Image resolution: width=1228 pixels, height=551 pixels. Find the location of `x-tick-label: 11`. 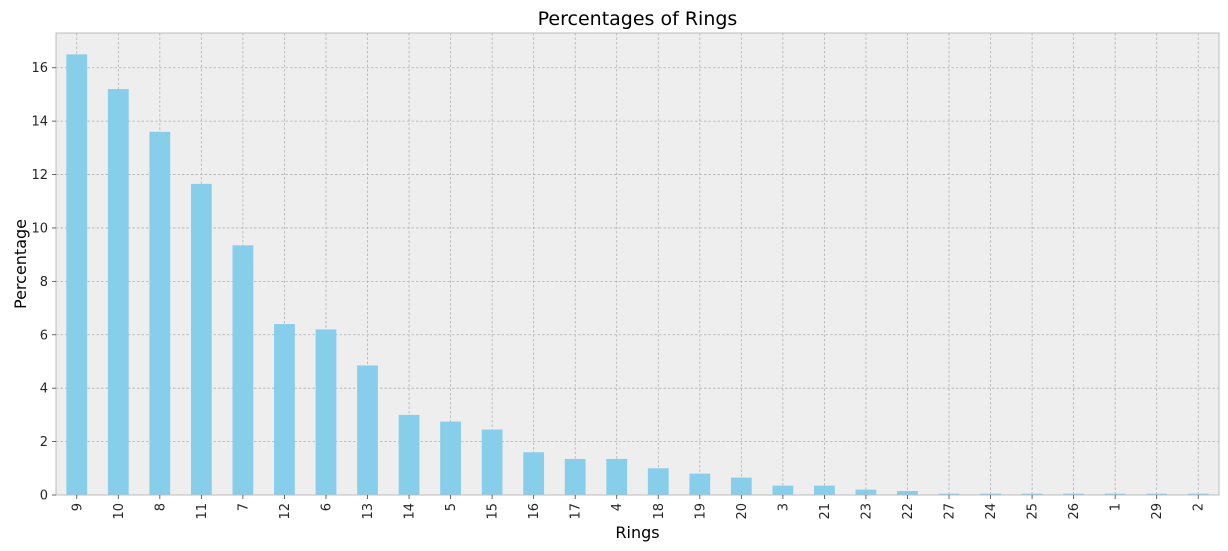

x-tick-label: 11 is located at coordinates (202, 511).